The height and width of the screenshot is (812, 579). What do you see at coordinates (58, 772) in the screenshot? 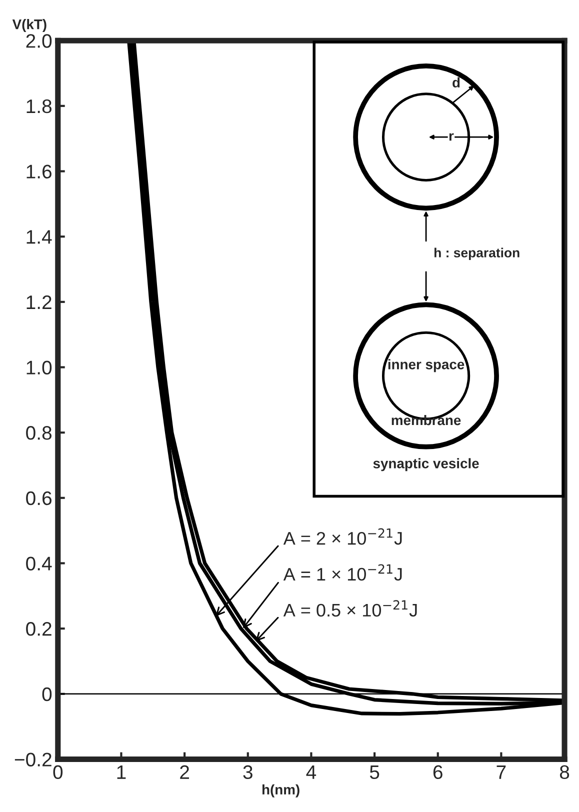
I see `x-tick-label: 0` at bounding box center [58, 772].